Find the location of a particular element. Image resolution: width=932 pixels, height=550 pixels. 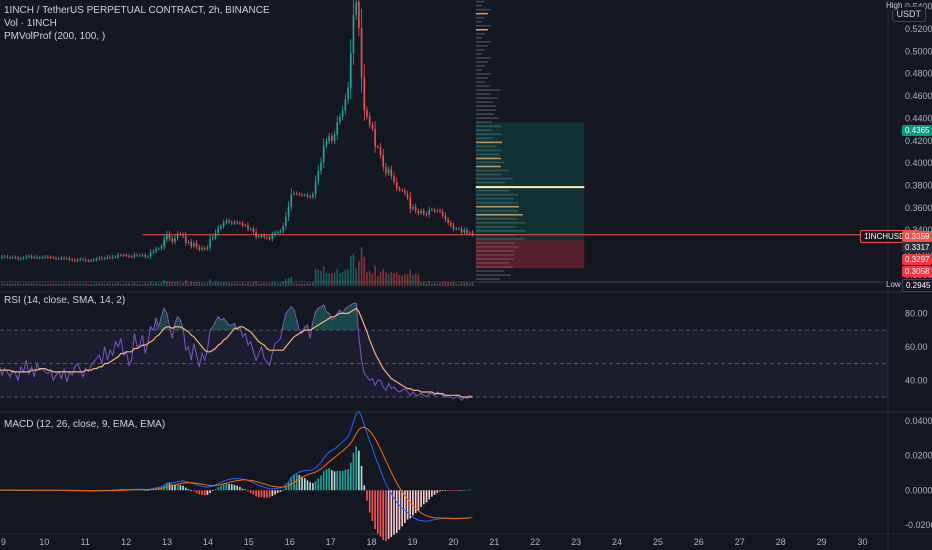

volume-profile-legend: PMVolProf (200, 100, ) is located at coordinates (55, 36).